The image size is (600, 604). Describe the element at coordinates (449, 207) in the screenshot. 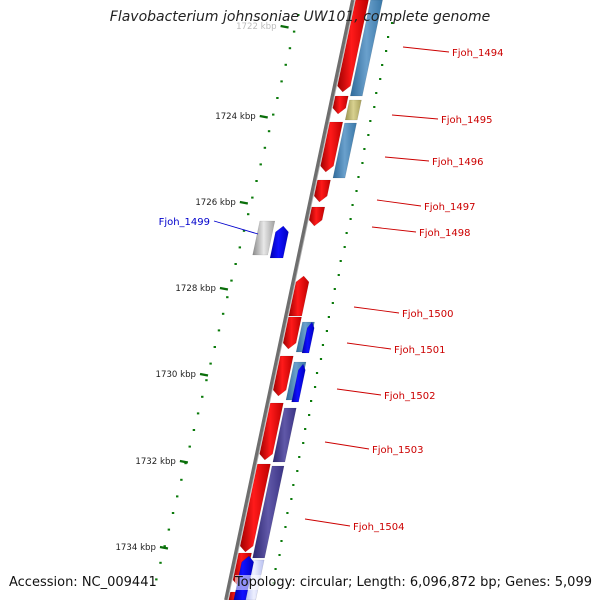

I see `gene-label: Fjoh_1497` at that location.